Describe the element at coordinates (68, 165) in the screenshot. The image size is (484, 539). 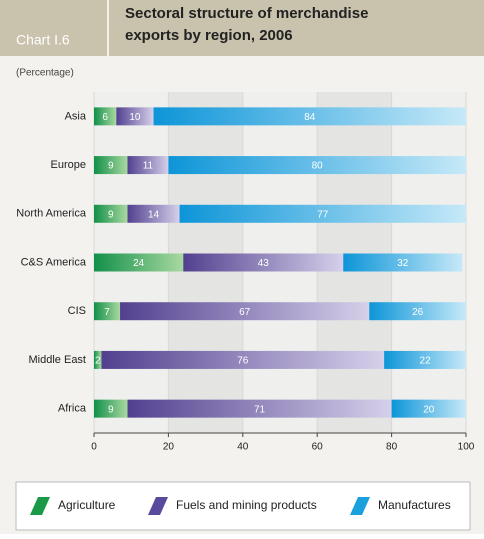
I see `y-tick-label: Europe` at that location.